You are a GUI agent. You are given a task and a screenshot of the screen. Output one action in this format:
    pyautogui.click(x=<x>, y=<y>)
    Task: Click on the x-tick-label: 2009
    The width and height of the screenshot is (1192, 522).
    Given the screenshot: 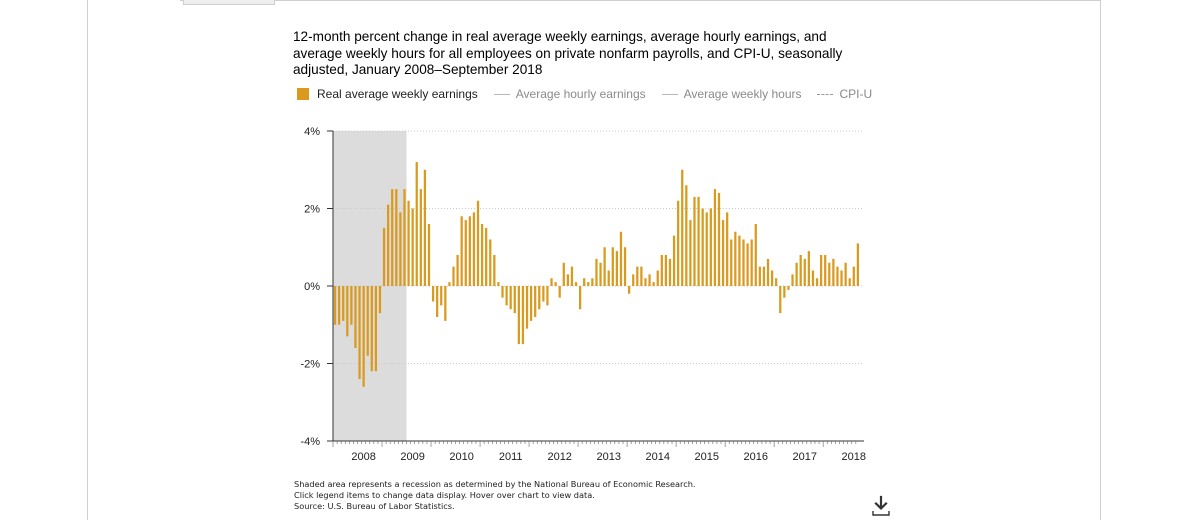 What is the action you would take?
    pyautogui.click(x=412, y=457)
    